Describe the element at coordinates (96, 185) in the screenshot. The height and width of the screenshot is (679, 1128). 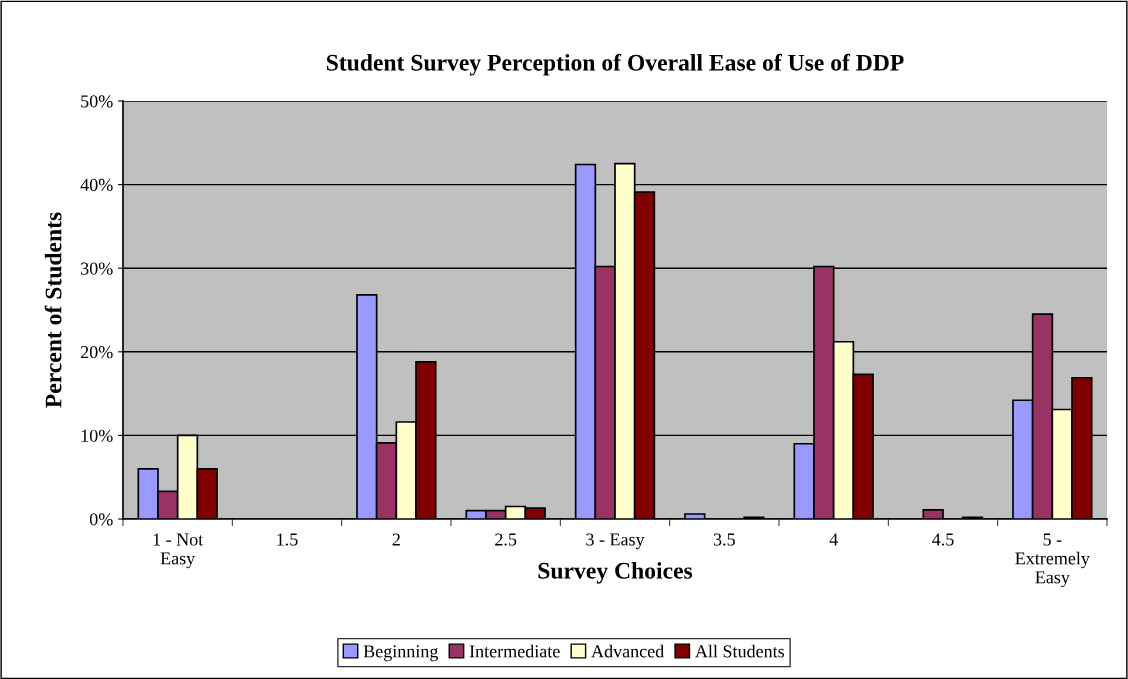
I see `y-tick-label: 40%` at that location.